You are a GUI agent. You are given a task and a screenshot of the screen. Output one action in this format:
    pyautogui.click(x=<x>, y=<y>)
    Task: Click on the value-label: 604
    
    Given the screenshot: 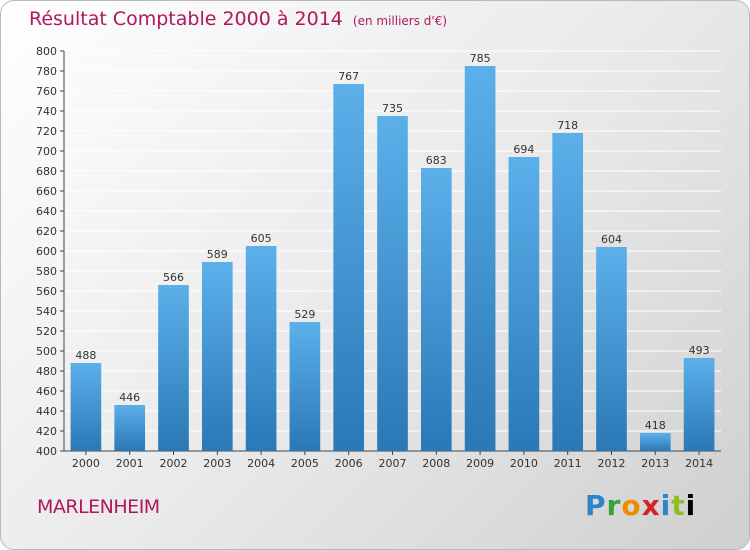 What is the action you would take?
    pyautogui.click(x=611, y=239)
    